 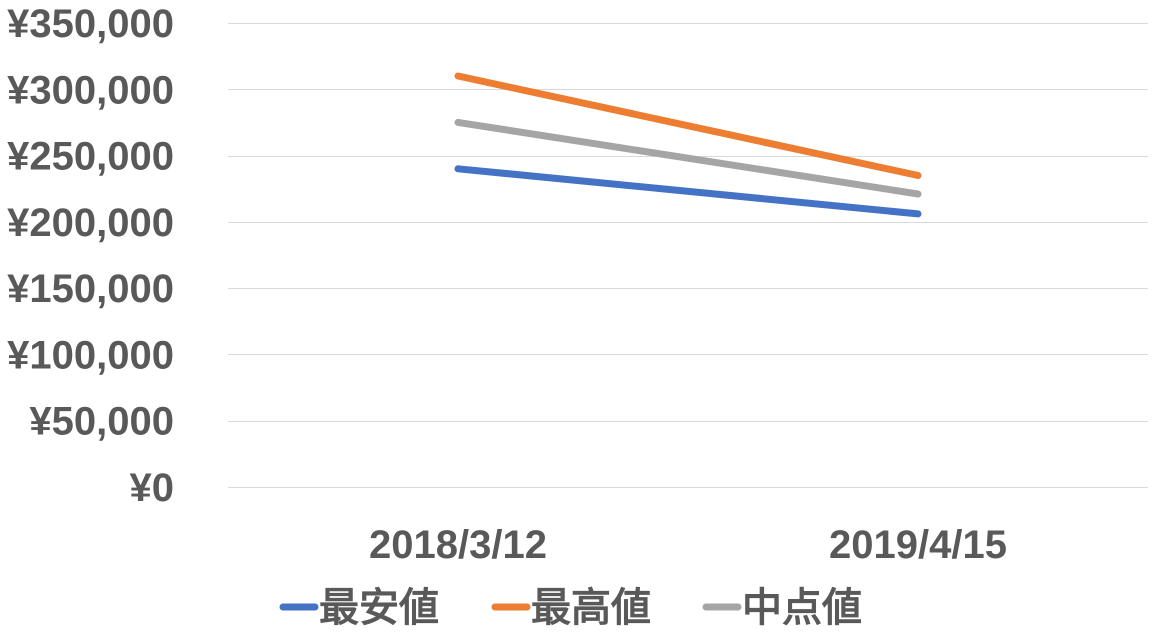 What do you see at coordinates (591, 608) in the screenshot?
I see `legend-label-1: 最高値` at bounding box center [591, 608].